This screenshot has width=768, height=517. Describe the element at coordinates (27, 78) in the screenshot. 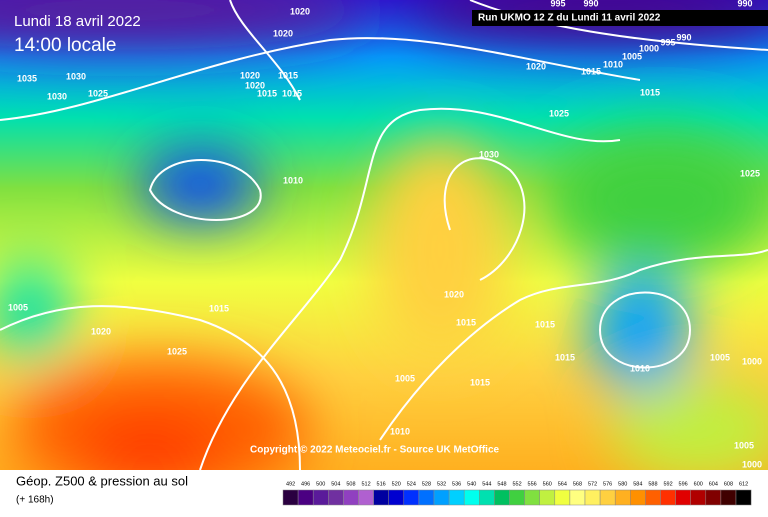

I see `isobar-label: 1035` at that location.